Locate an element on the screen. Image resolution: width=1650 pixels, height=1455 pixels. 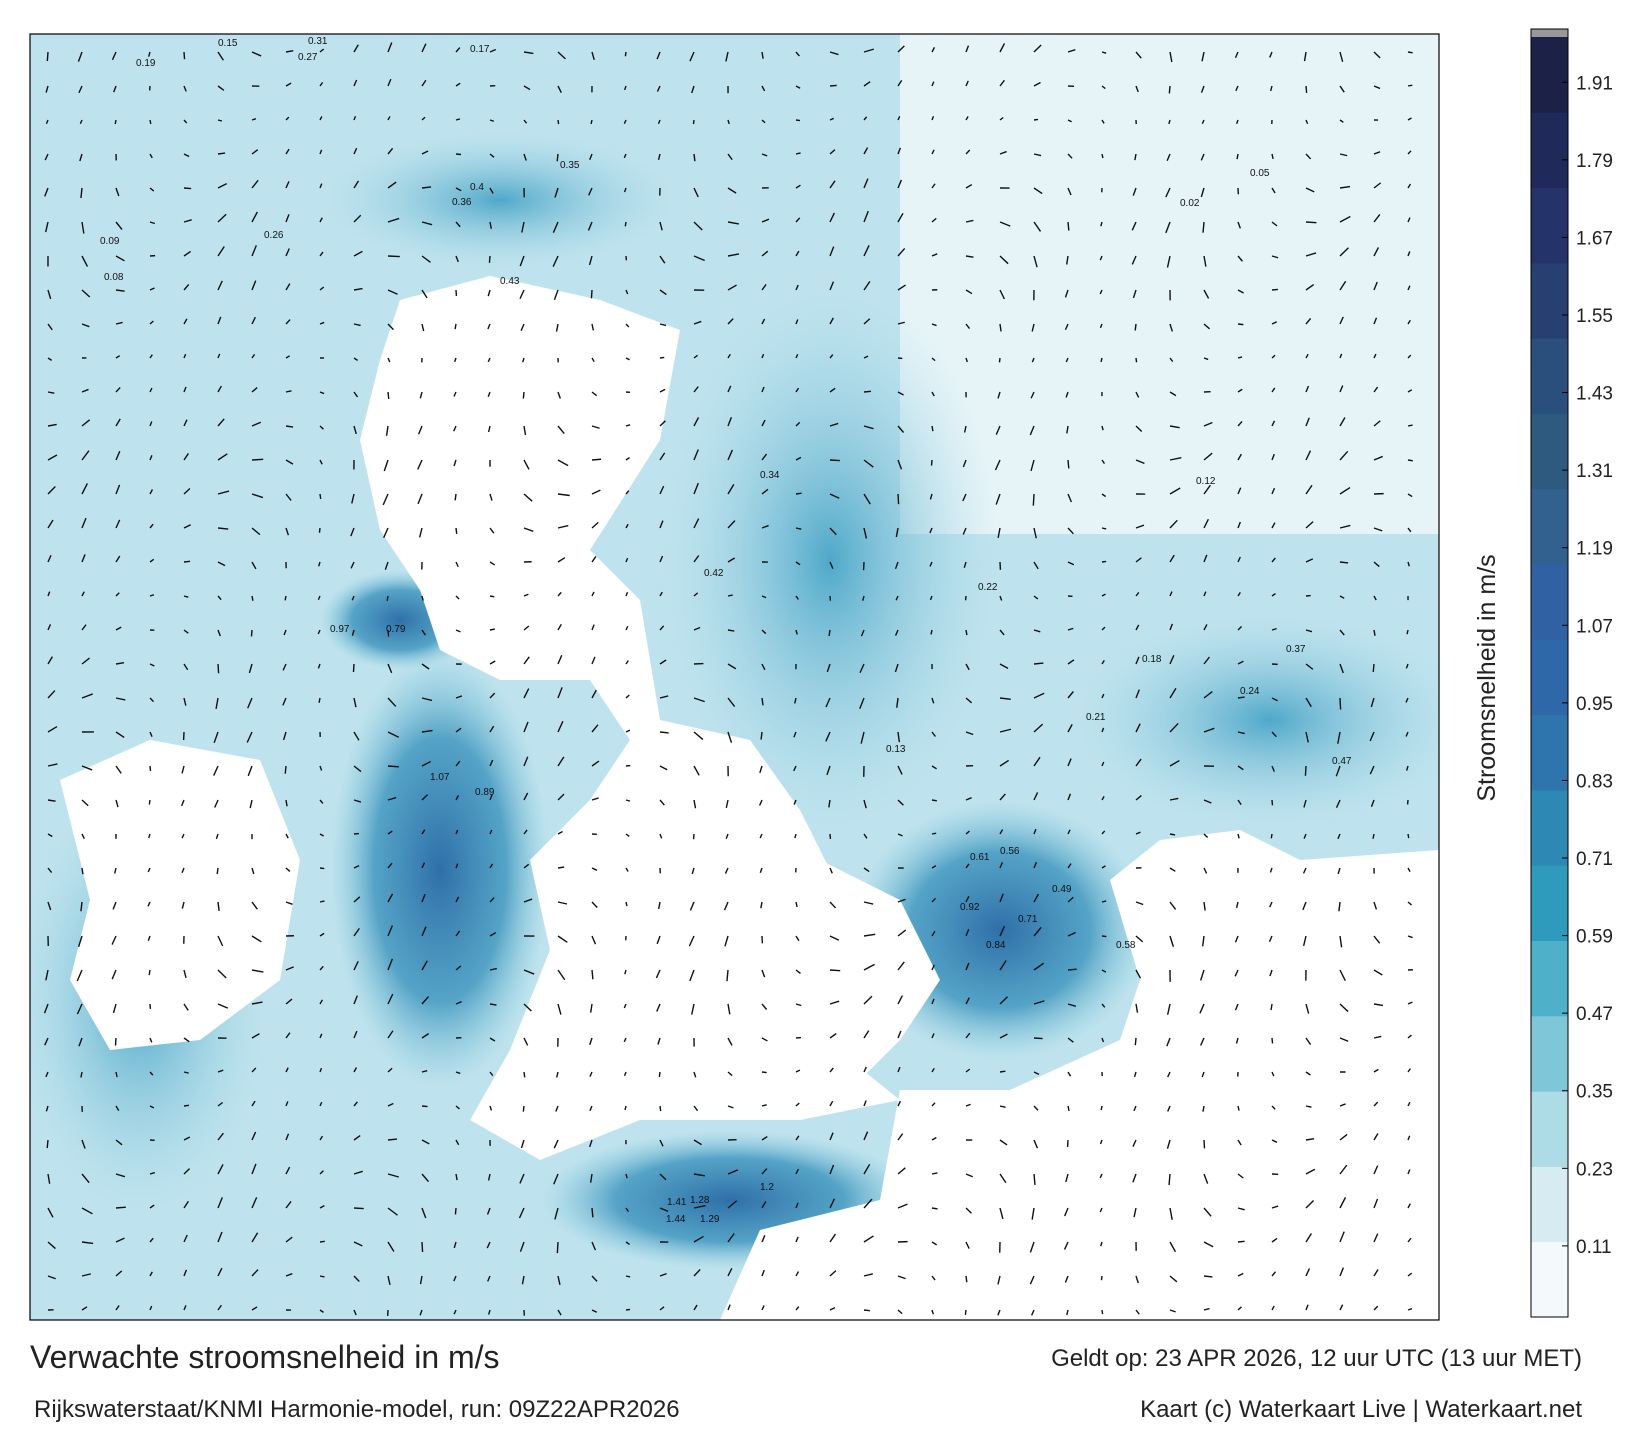
speed-label: 1.2 is located at coordinates (767, 1187).